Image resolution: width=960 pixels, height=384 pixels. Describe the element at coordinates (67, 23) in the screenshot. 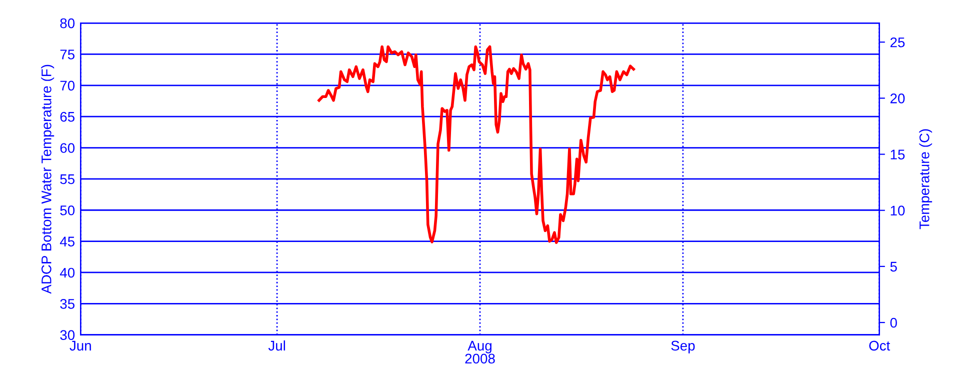

I see `y-tick-label: 80` at that location.